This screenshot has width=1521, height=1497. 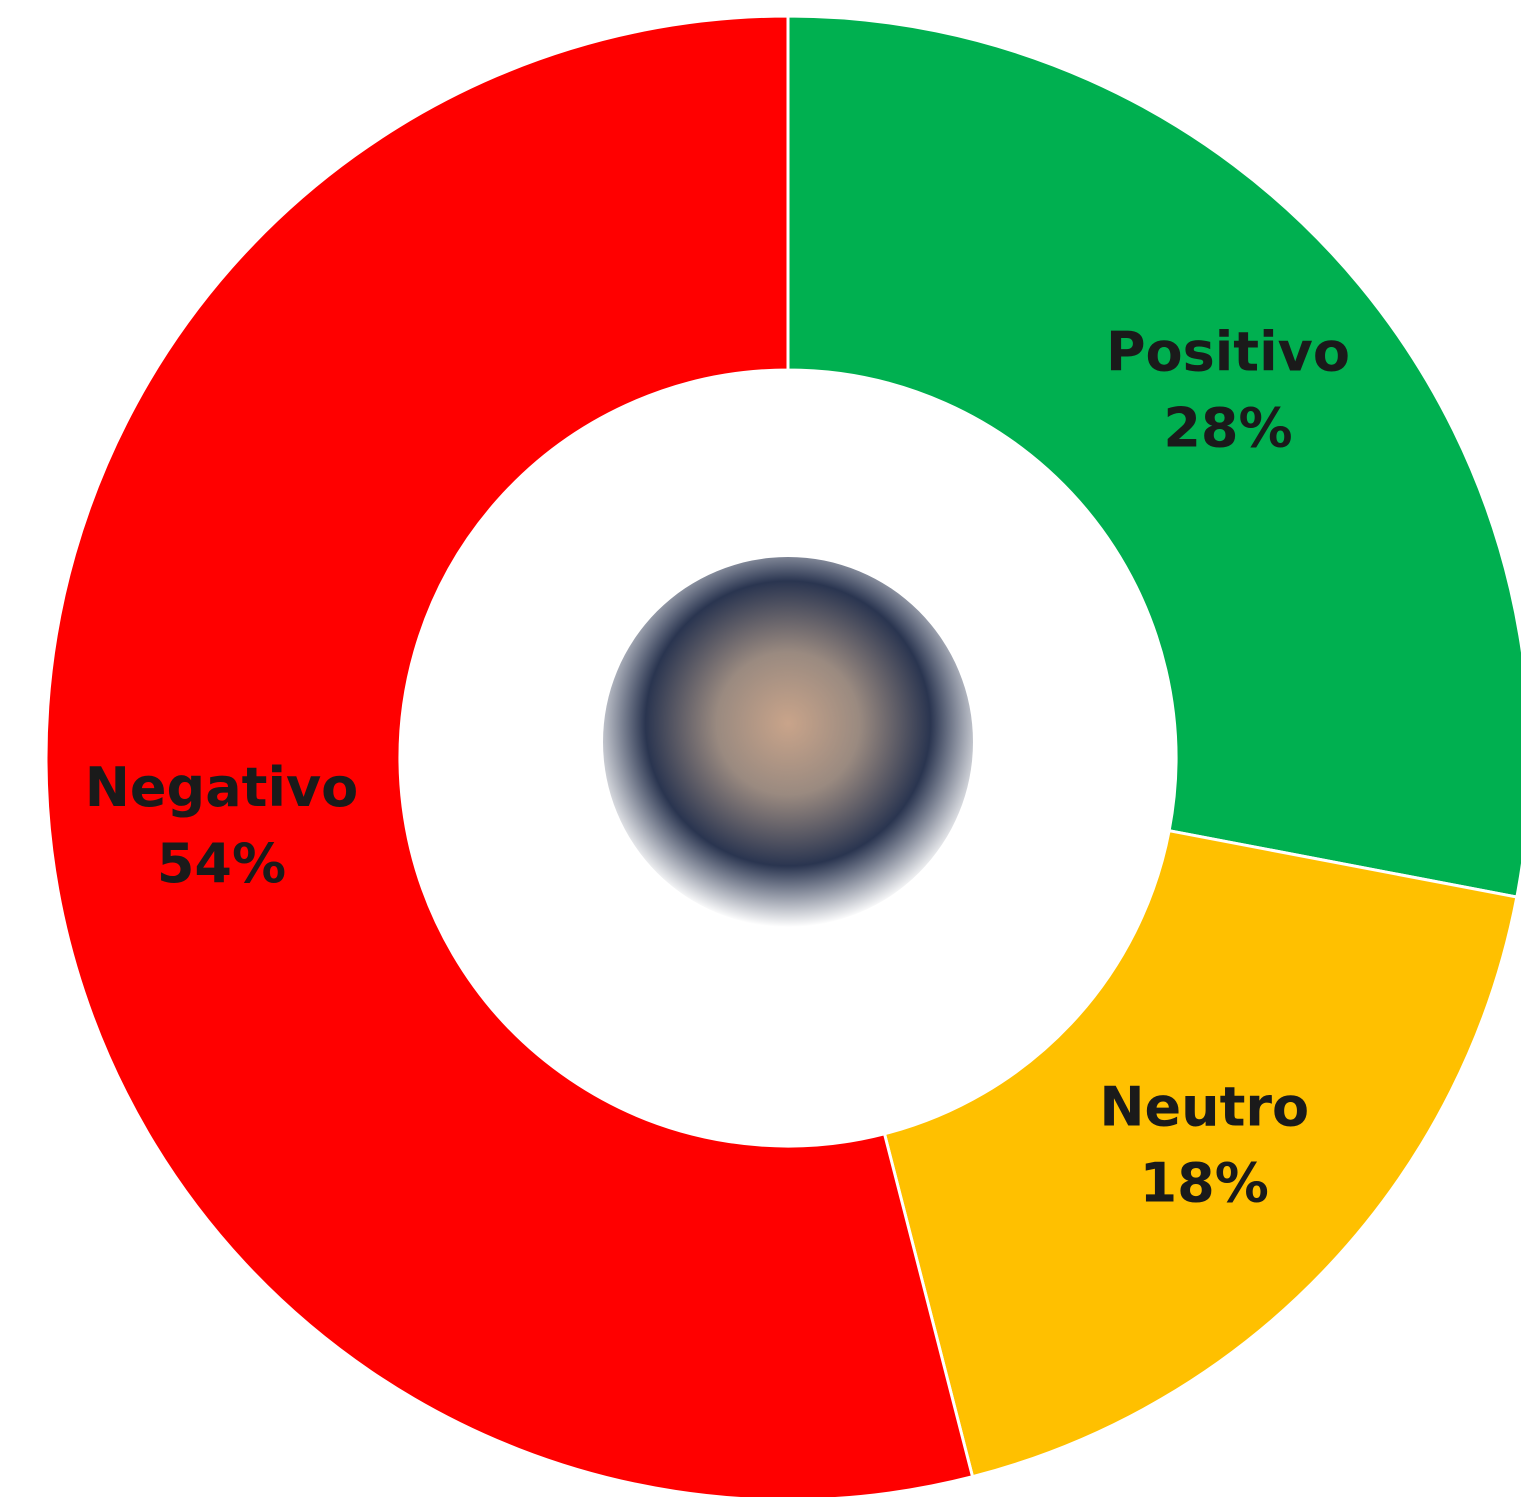 I want to click on slice-value-label: 18%, so click(x=1204, y=1183).